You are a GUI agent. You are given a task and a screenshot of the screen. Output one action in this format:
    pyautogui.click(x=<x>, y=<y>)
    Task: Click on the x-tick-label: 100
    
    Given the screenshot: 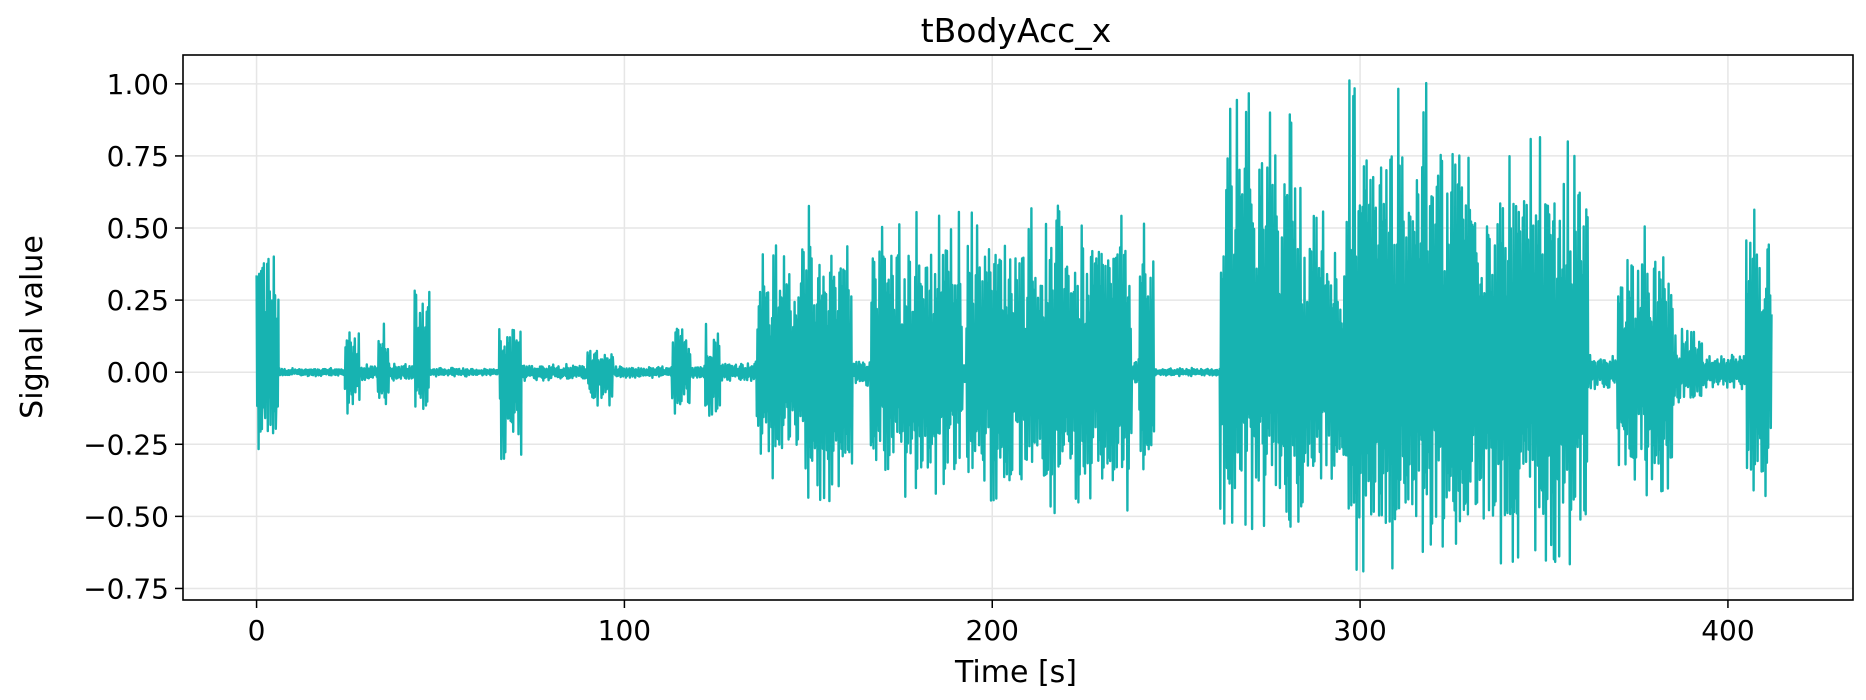 What is the action you would take?
    pyautogui.click(x=624, y=630)
    